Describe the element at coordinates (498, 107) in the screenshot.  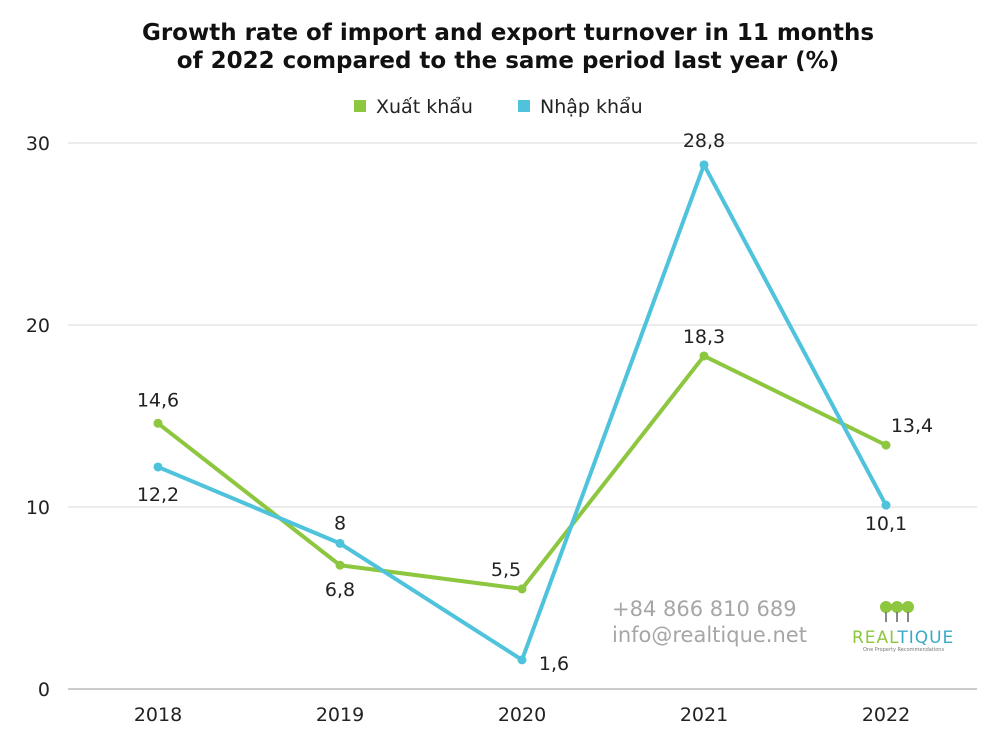
I see `legend: Xuất khẩu Nhập khẩu` at that location.